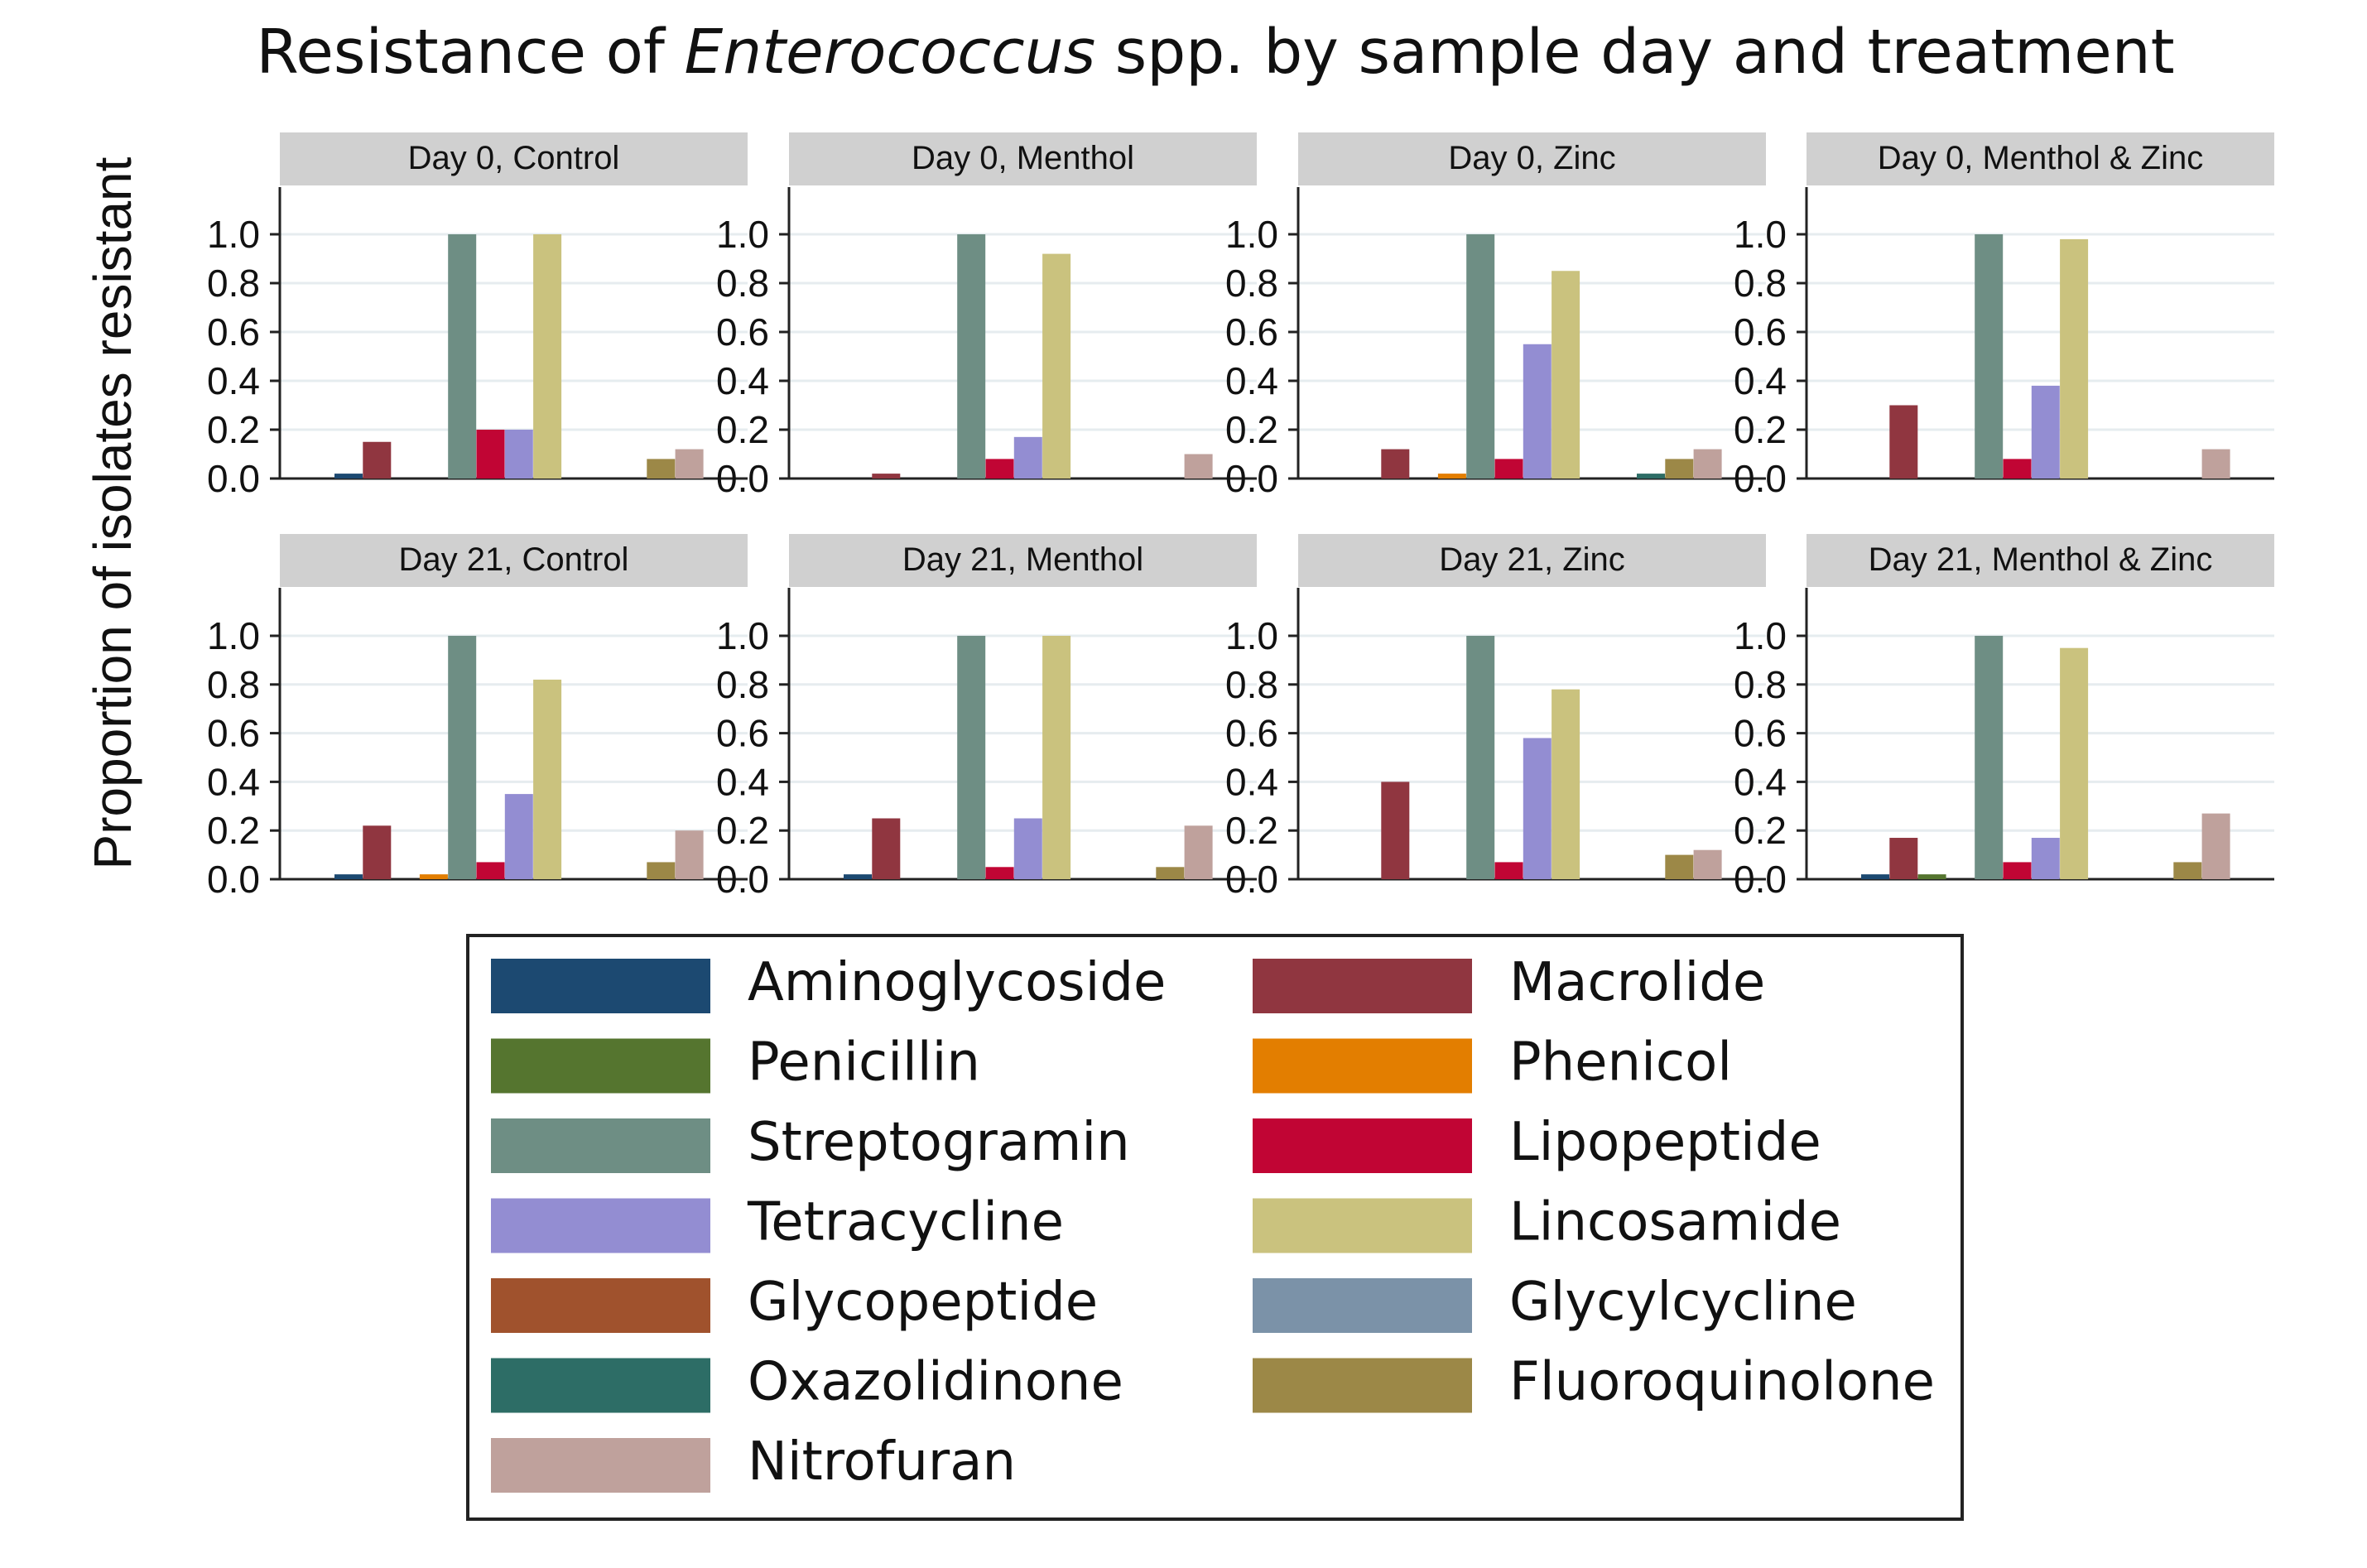 This screenshot has height=1568, width=2367. Describe the element at coordinates (113, 512) in the screenshot. I see `y-axis-label: Proportion of isolates resistant` at that location.